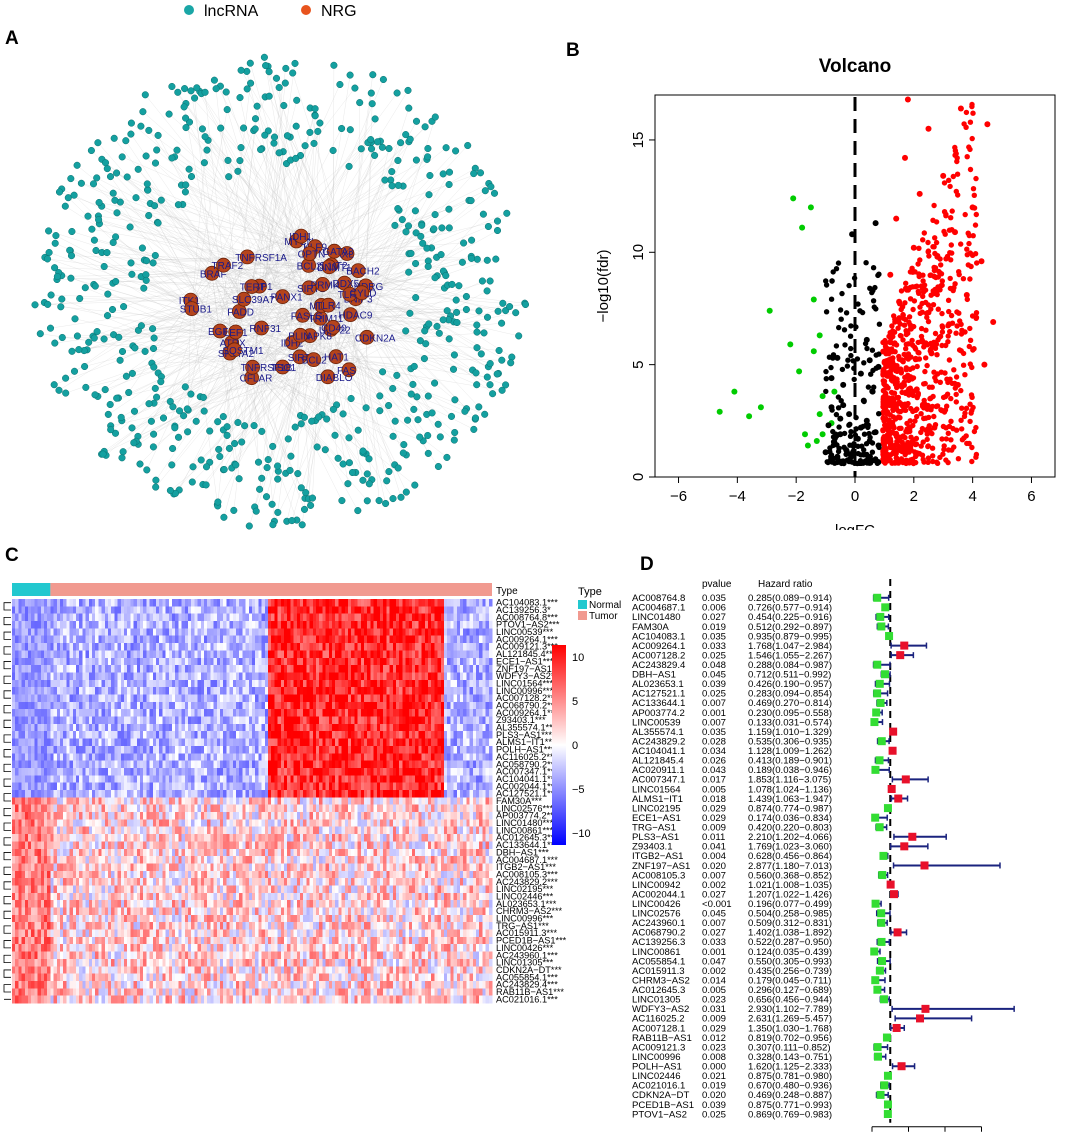  I want to click on nrg-node-label: IDH1, so click(300, 237).